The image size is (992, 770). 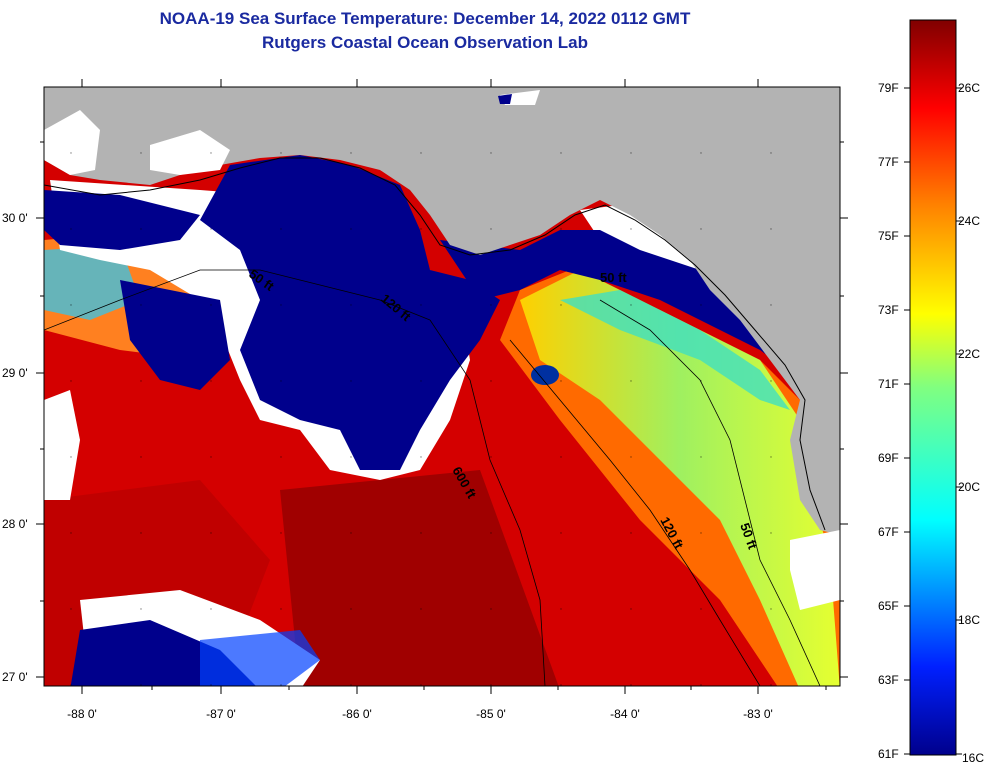 I want to click on fahrenheit-label: 71F, so click(x=888, y=384).